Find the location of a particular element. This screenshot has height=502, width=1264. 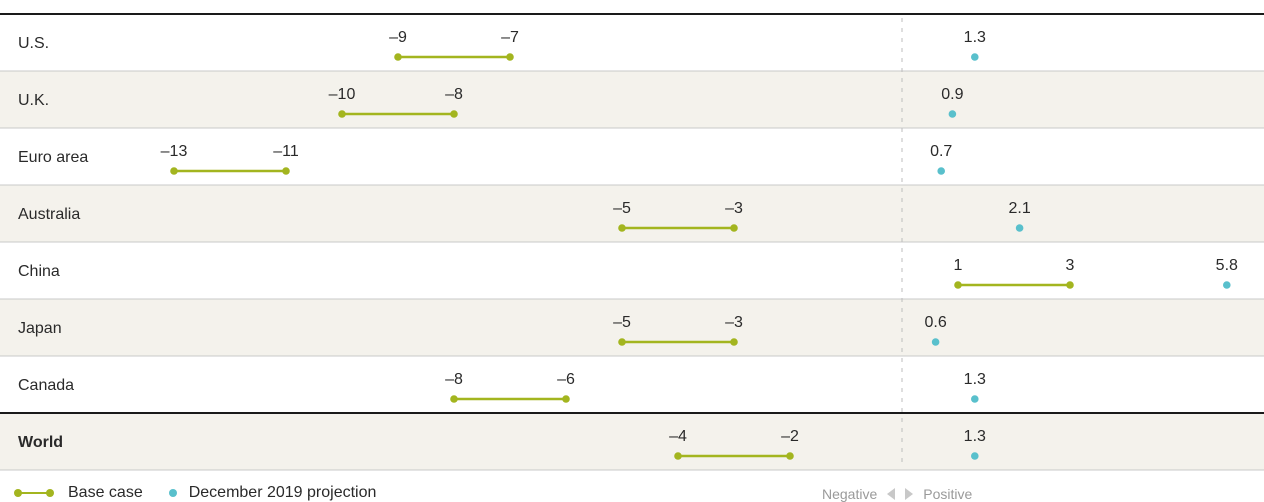

row-u-k: U.K. –10 –8 0.9 is located at coordinates (491, 102).